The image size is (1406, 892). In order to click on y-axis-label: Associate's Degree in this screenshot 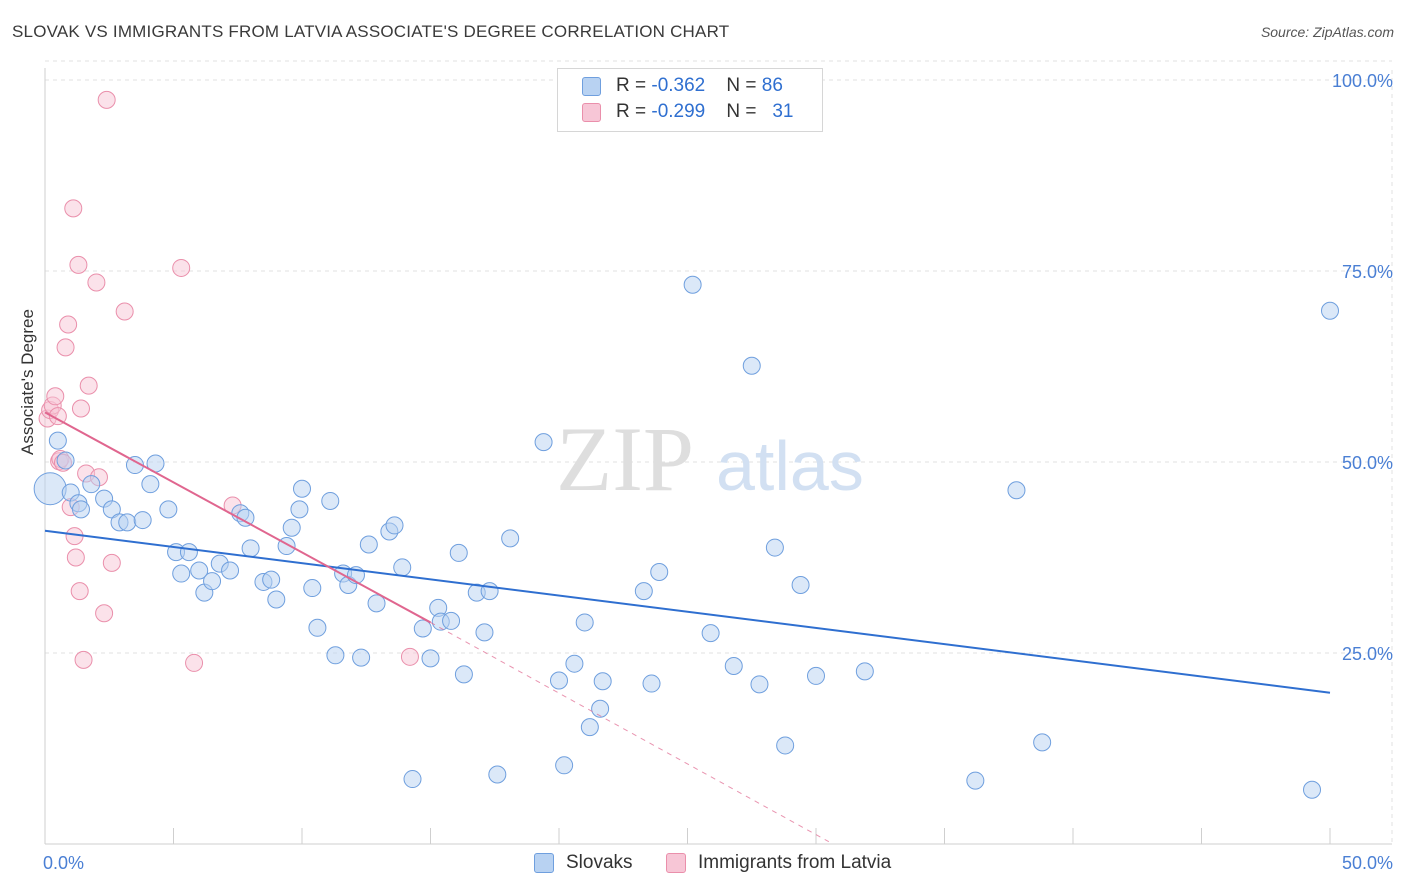, I will do `click(27, 382)`.